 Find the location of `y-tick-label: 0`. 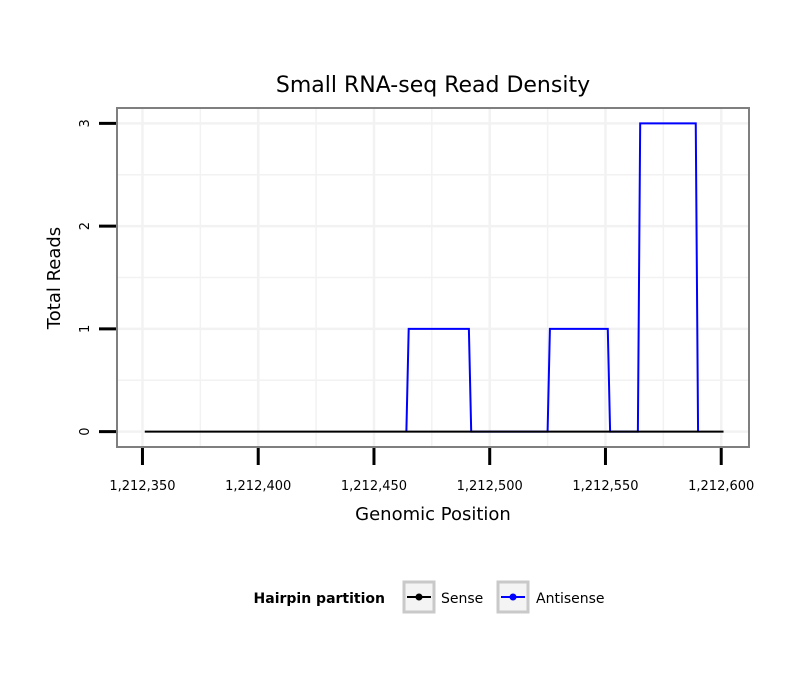

y-tick-label: 0 is located at coordinates (85, 431).